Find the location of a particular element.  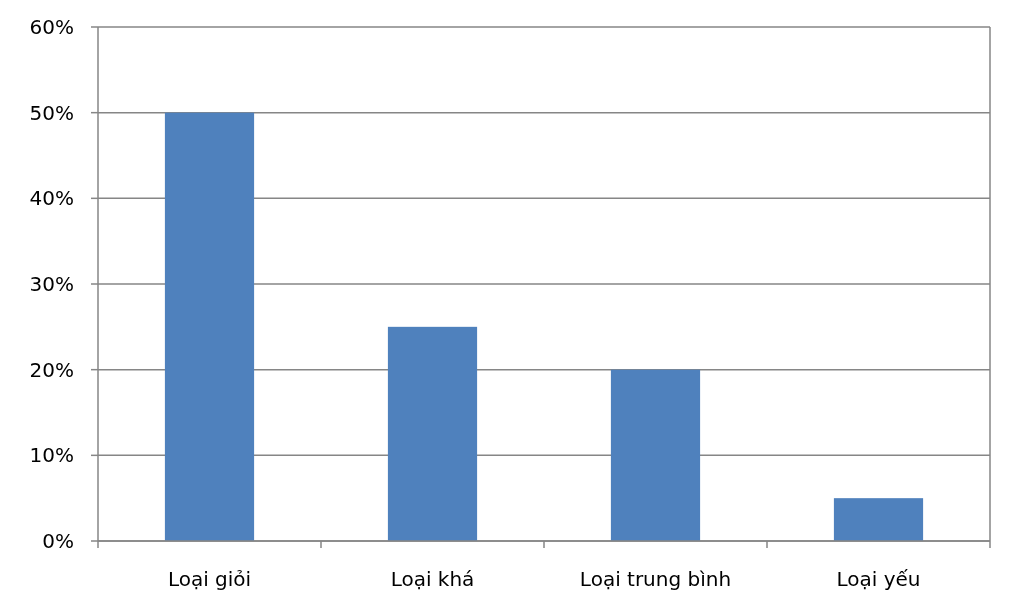

y-tick-label: 50% is located at coordinates (51, 112).